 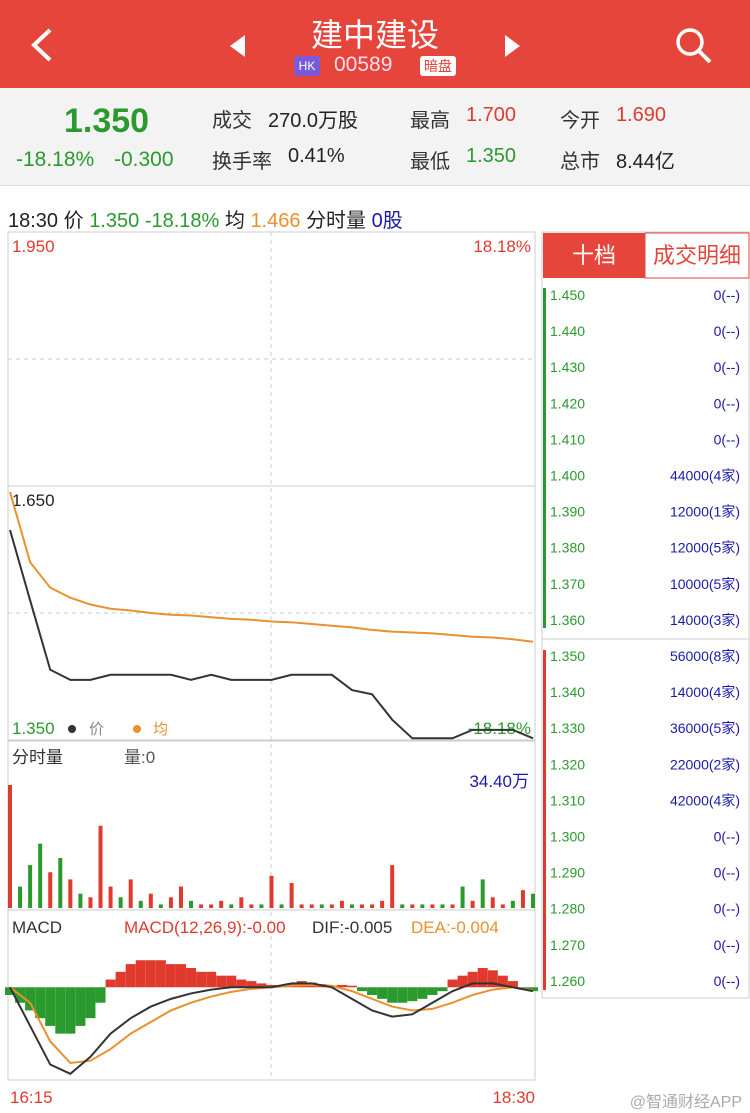 I want to click on price: 1.350, so click(x=114, y=221).